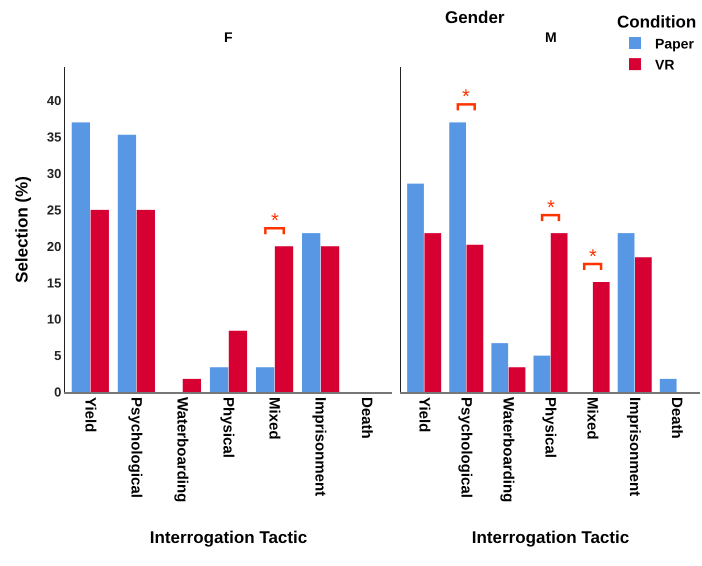 The image size is (702, 566). Describe the element at coordinates (54, 100) in the screenshot. I see `y-tick-label: 40` at that location.